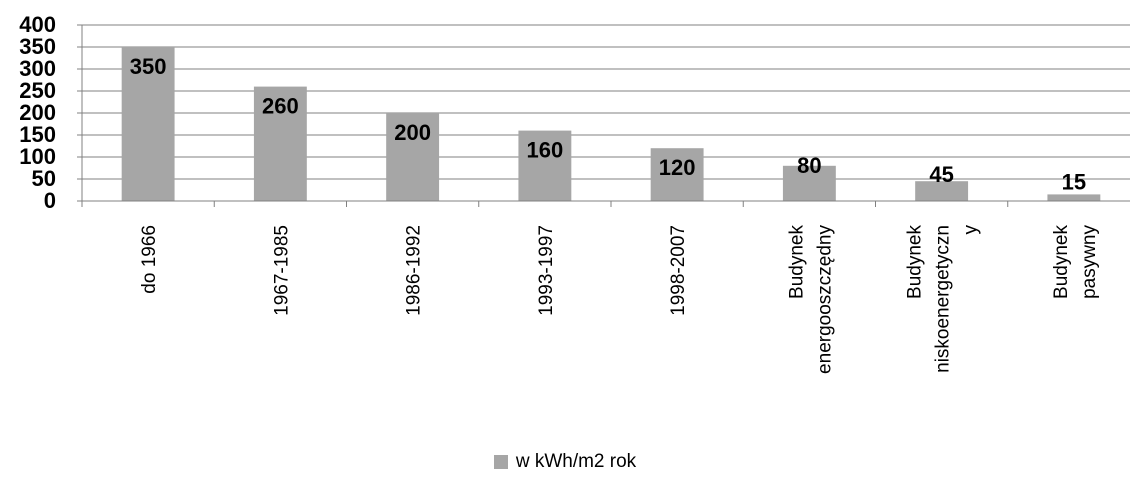  What do you see at coordinates (37, 24) in the screenshot?
I see `y-tick-label: 400` at bounding box center [37, 24].